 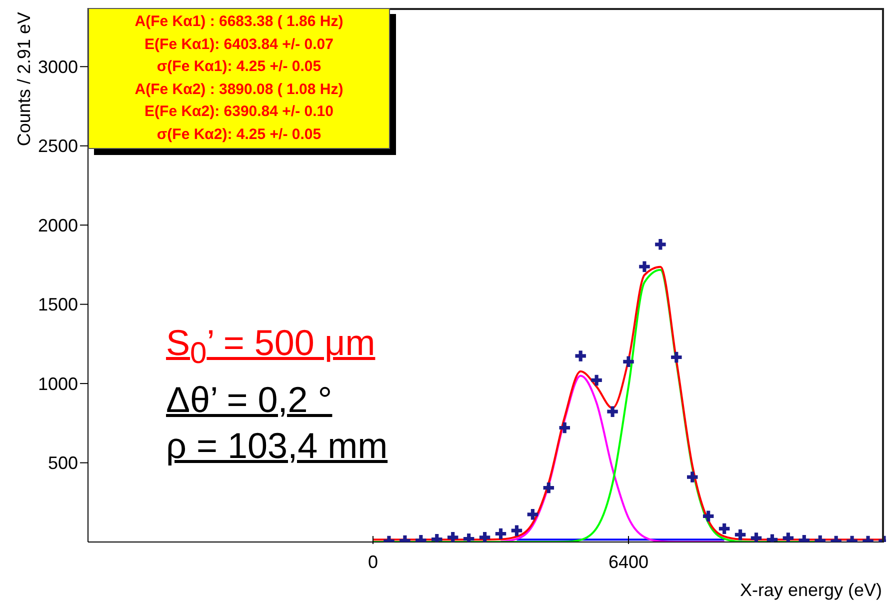 I want to click on line-series, so click(x=613, y=458).